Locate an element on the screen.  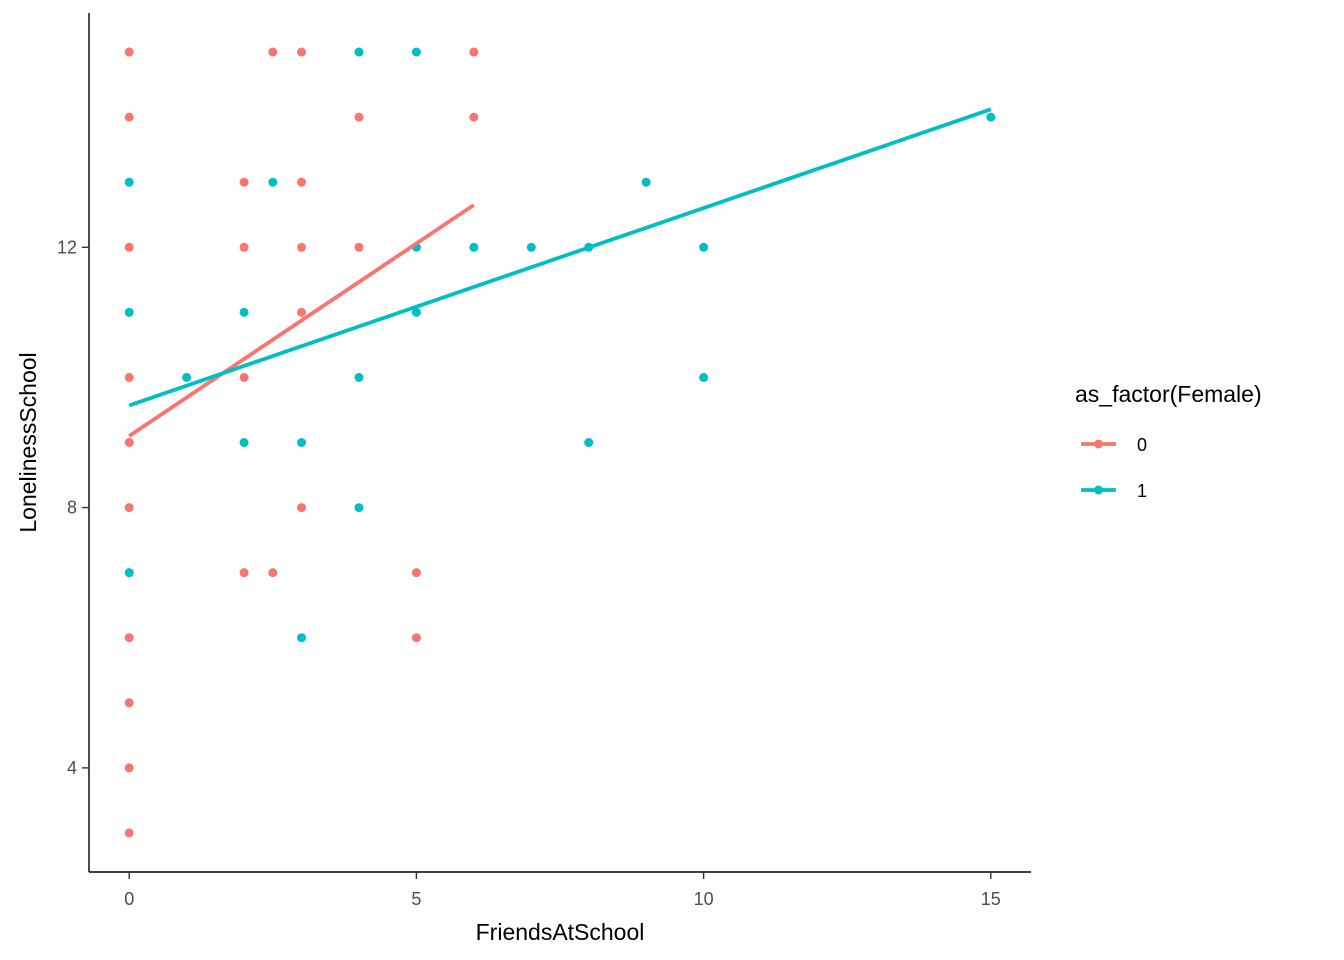
y-axis: 4 8 12 is located at coordinates (73, 442).